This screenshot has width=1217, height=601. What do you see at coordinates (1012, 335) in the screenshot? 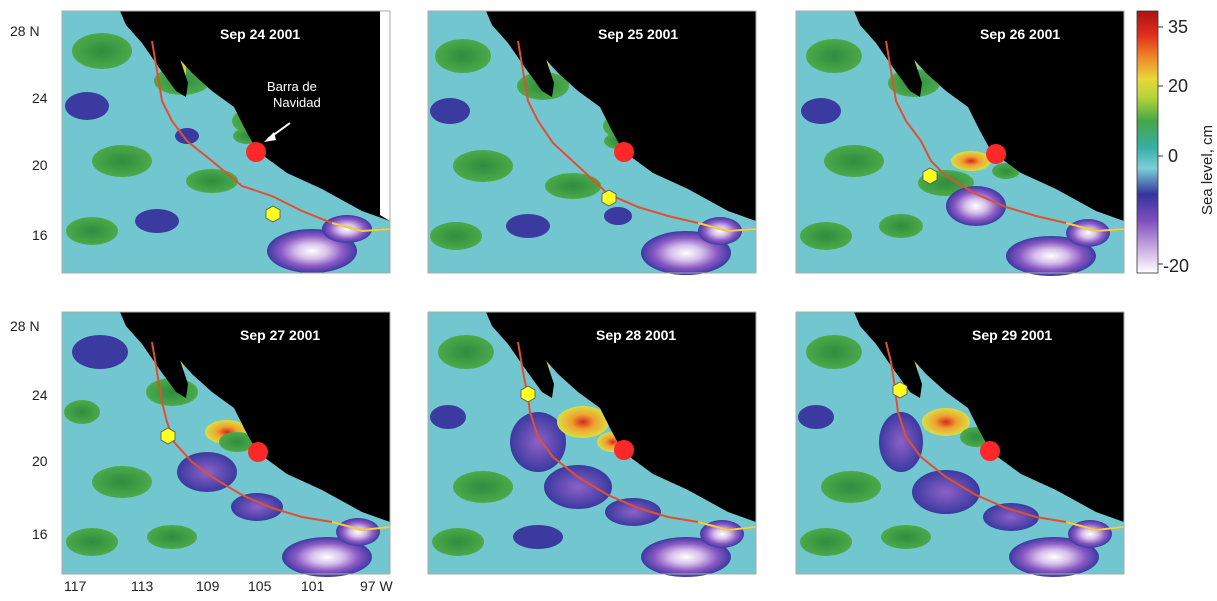
I see `panel-date: Sep 29 2001` at bounding box center [1012, 335].